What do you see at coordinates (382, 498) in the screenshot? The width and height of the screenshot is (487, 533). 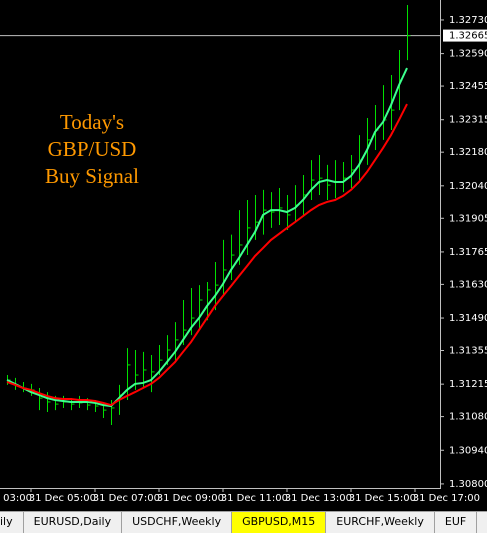 I see `x-tick-label: 31 Dec 15:00` at bounding box center [382, 498].